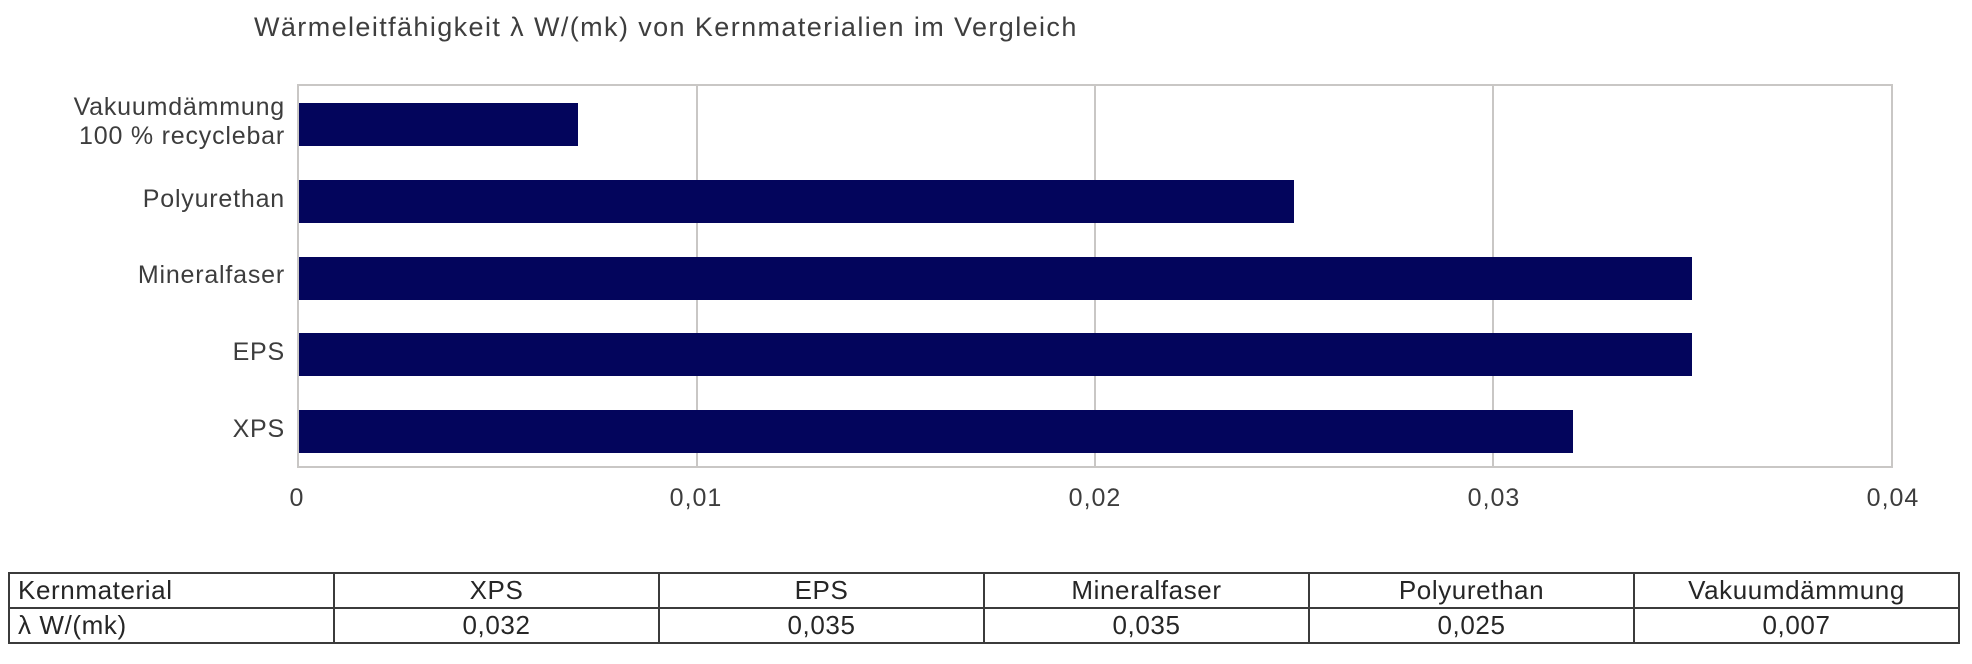  Describe the element at coordinates (796, 201) in the screenshot. I see `bar-polyurethan` at that location.